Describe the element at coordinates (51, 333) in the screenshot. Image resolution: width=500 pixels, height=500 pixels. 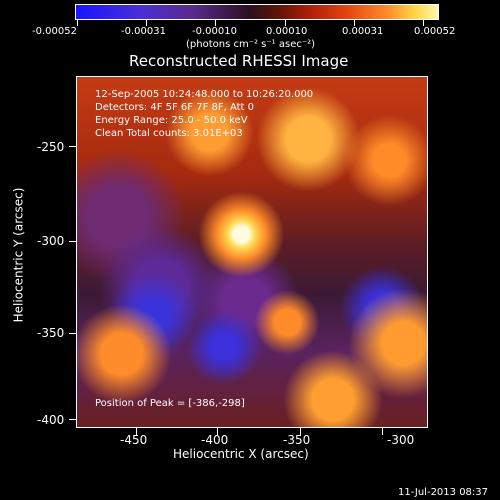
I see `y-tick-label: -350` at that location.